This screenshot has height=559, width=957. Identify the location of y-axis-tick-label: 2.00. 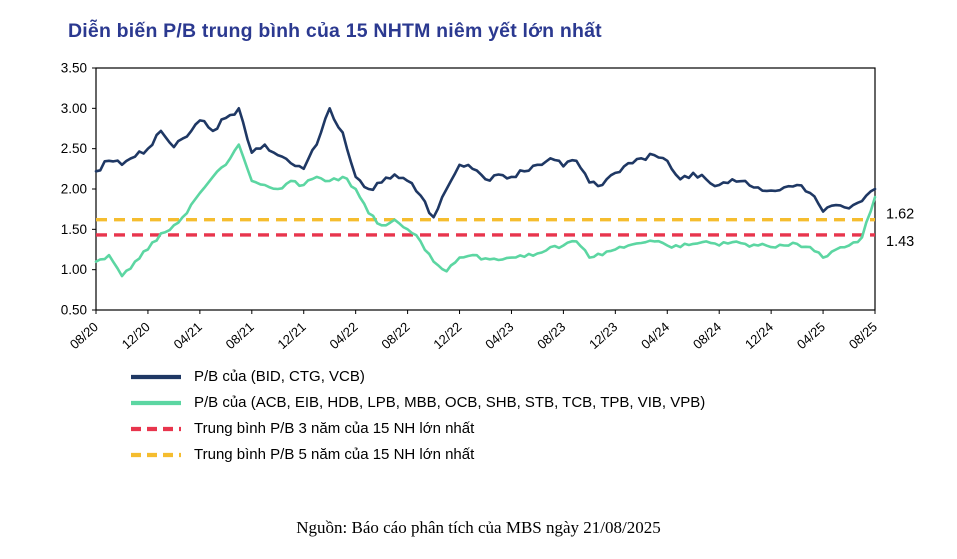
(74, 189).